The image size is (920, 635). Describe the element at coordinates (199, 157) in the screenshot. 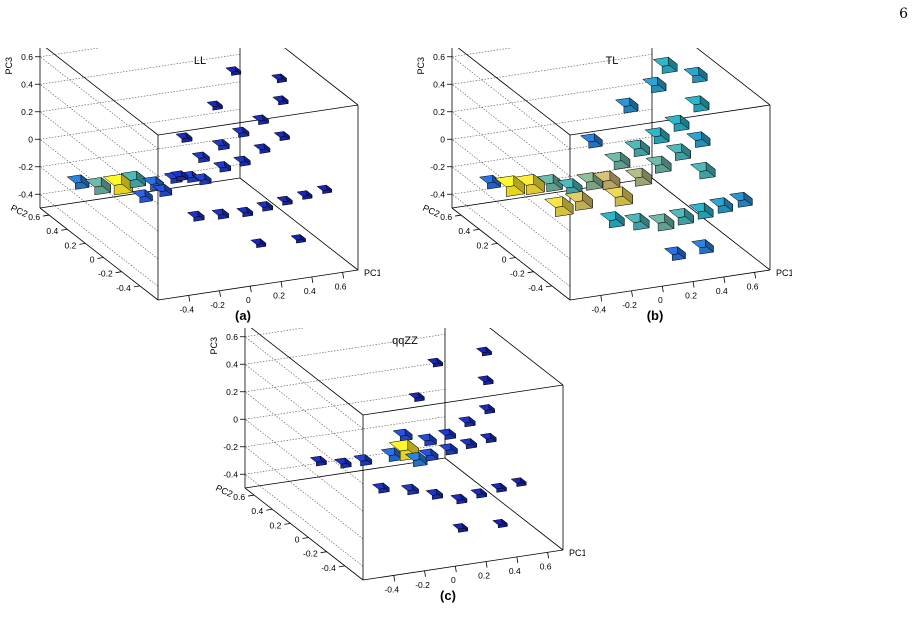

I see `bins-ll` at that location.